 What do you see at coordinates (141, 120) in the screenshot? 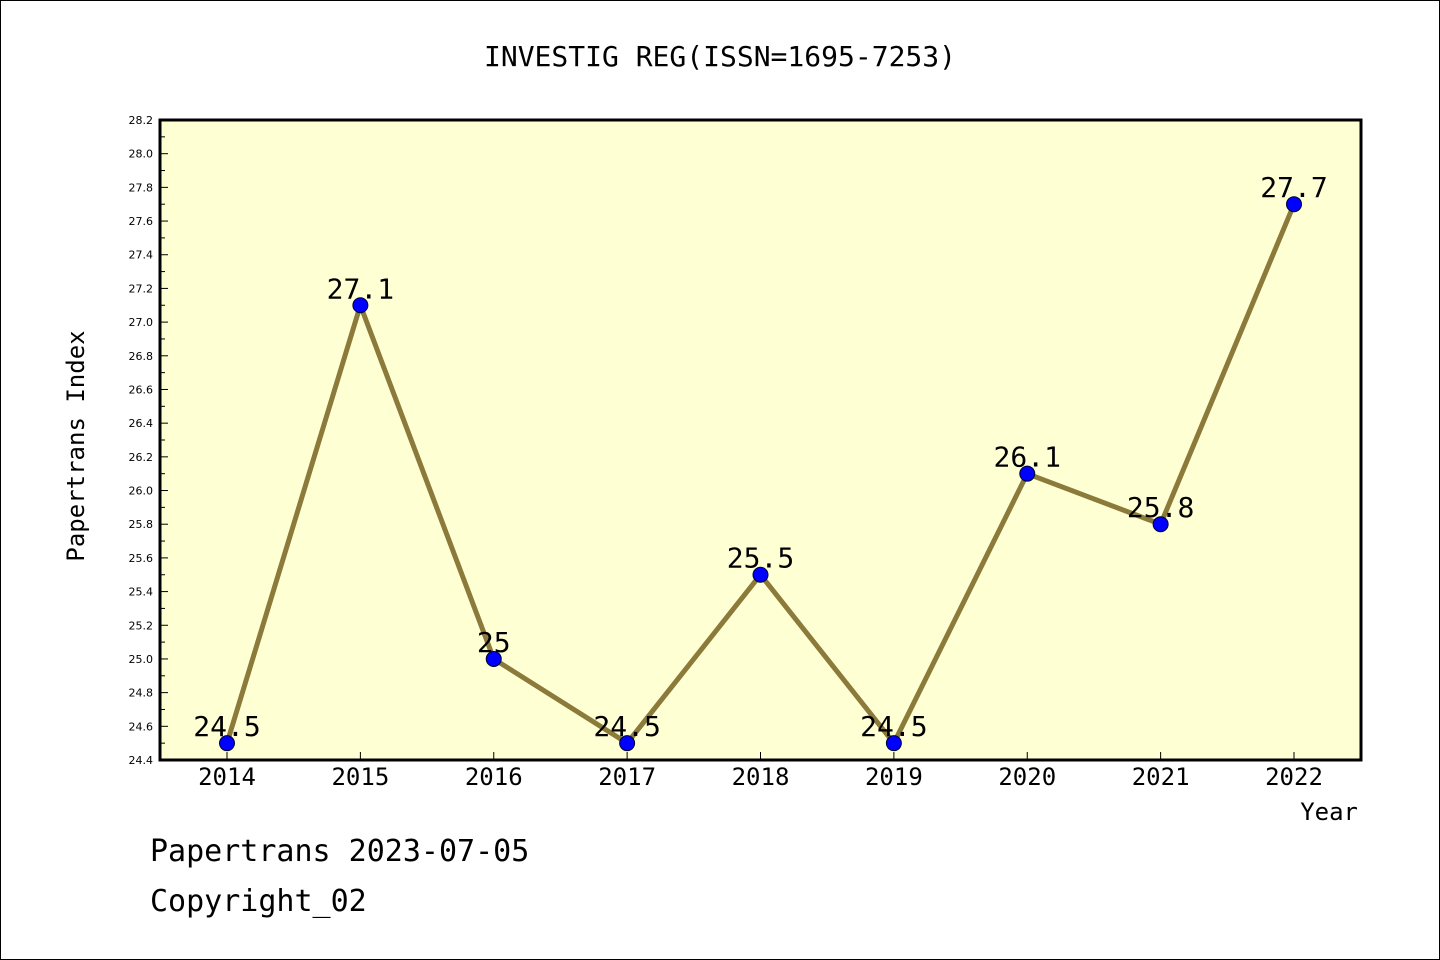
I see `y-tick-label: 28.2` at bounding box center [141, 120].